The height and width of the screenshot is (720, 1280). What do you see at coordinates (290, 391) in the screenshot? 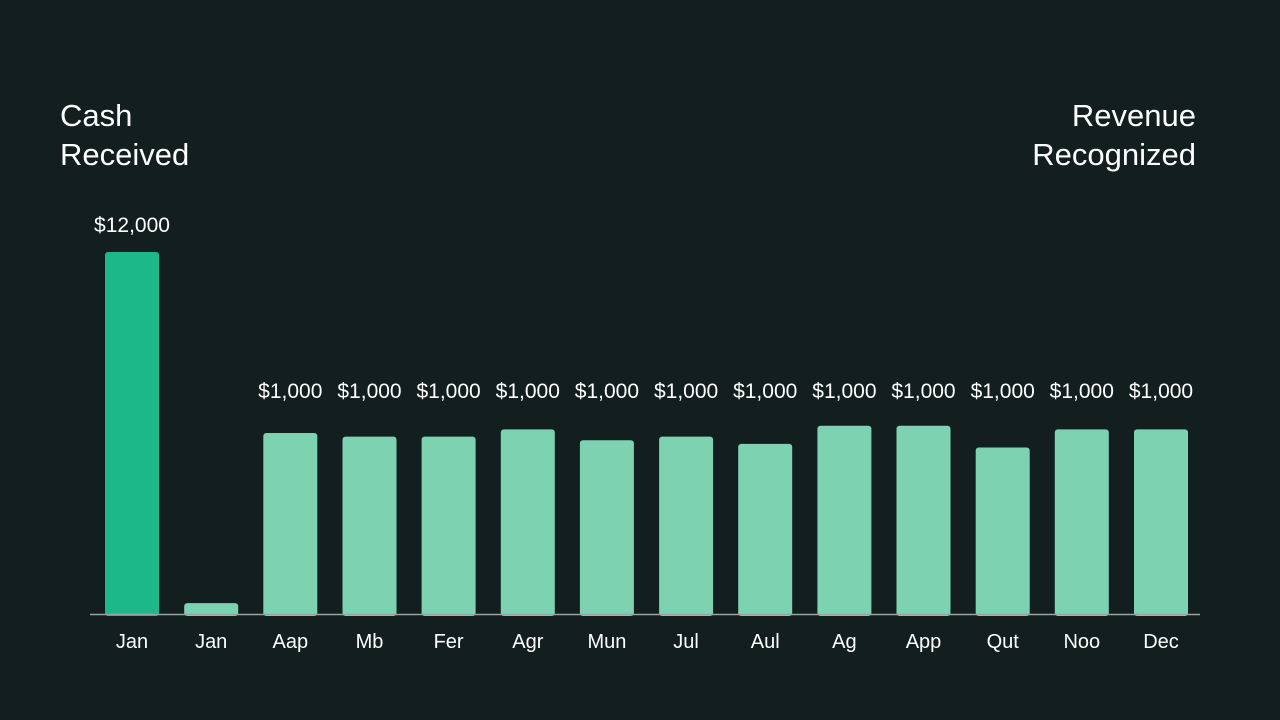
I see `value-label-2: $1,000` at bounding box center [290, 391].